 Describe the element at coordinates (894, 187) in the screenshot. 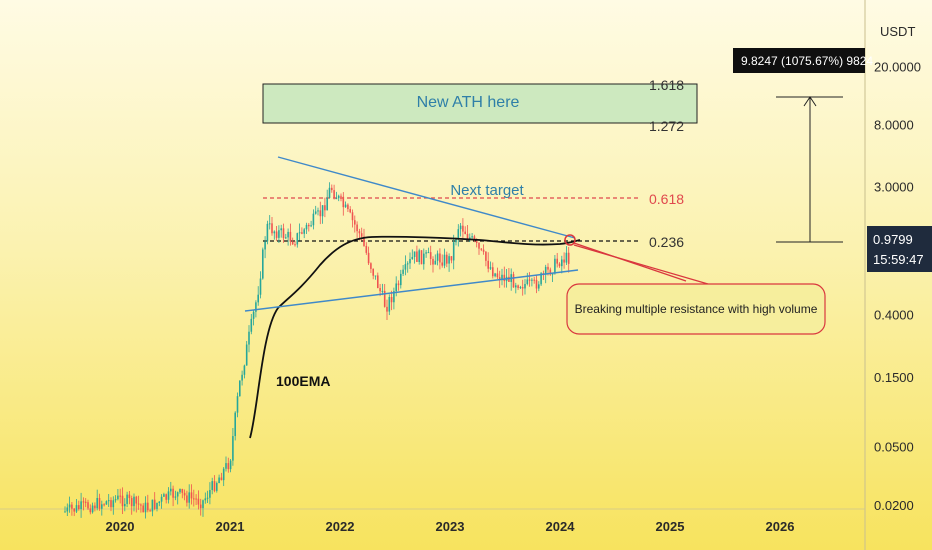

I see `y-tick-label: 3.0000` at that location.